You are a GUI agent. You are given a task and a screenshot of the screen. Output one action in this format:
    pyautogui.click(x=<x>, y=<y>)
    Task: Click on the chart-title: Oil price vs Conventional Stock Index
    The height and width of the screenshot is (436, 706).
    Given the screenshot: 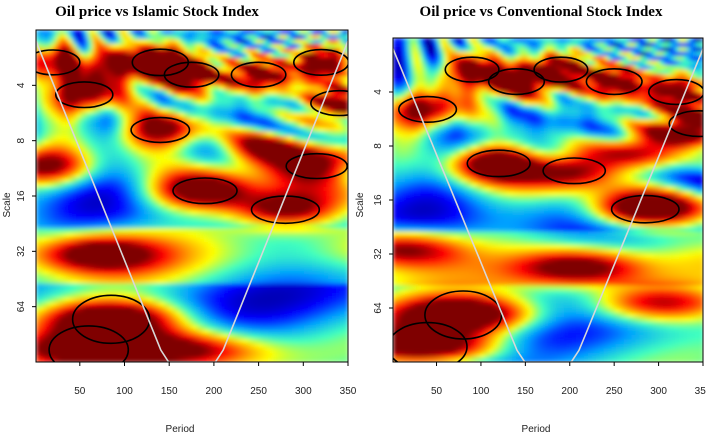 What is the action you would take?
    pyautogui.click(x=541, y=12)
    